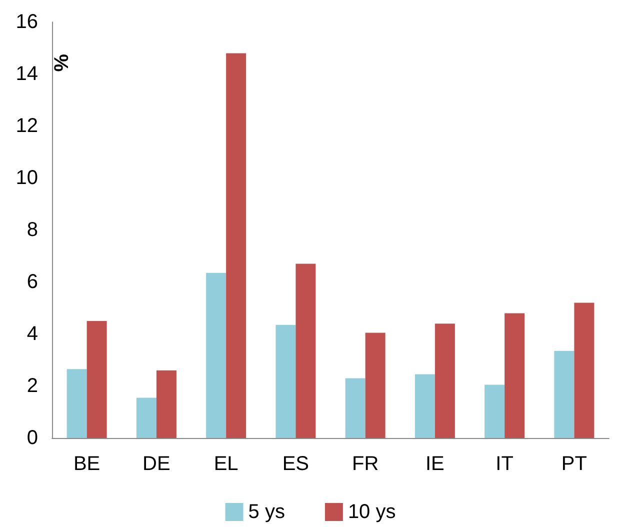 The image size is (621, 527). I want to click on y-tick-label: 16, so click(27, 22).